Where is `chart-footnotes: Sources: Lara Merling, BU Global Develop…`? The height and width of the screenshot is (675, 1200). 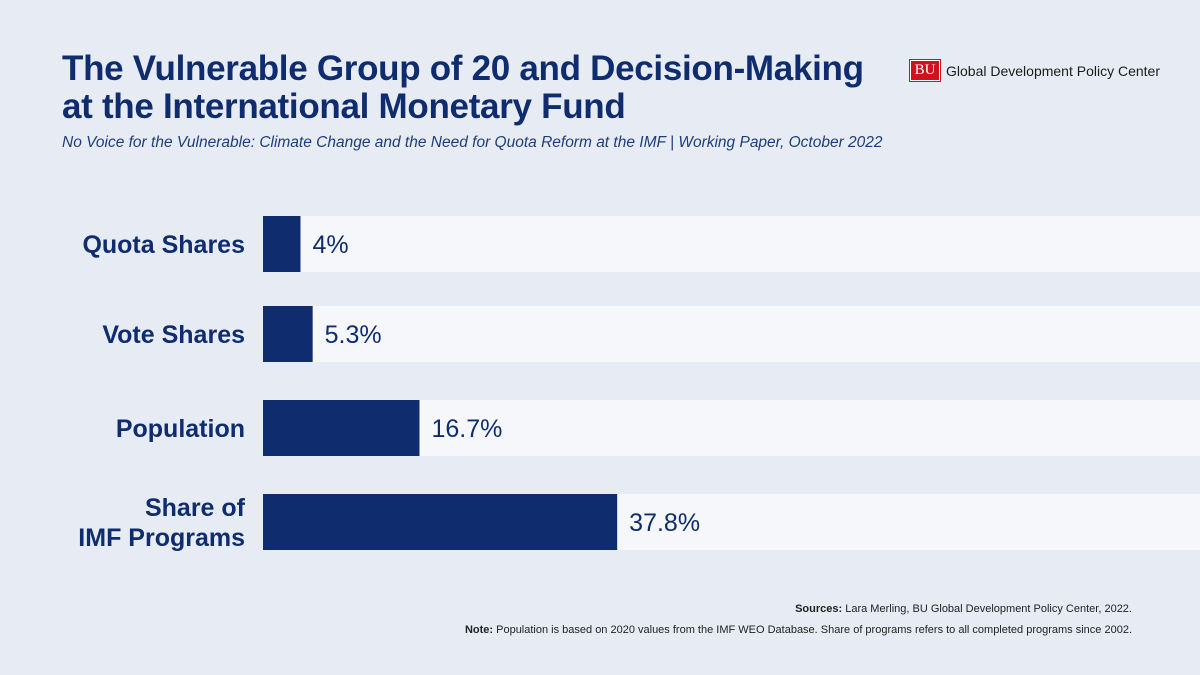 chart-footnotes: Sources: Lara Merling, BU Global Develop… is located at coordinates (798, 620).